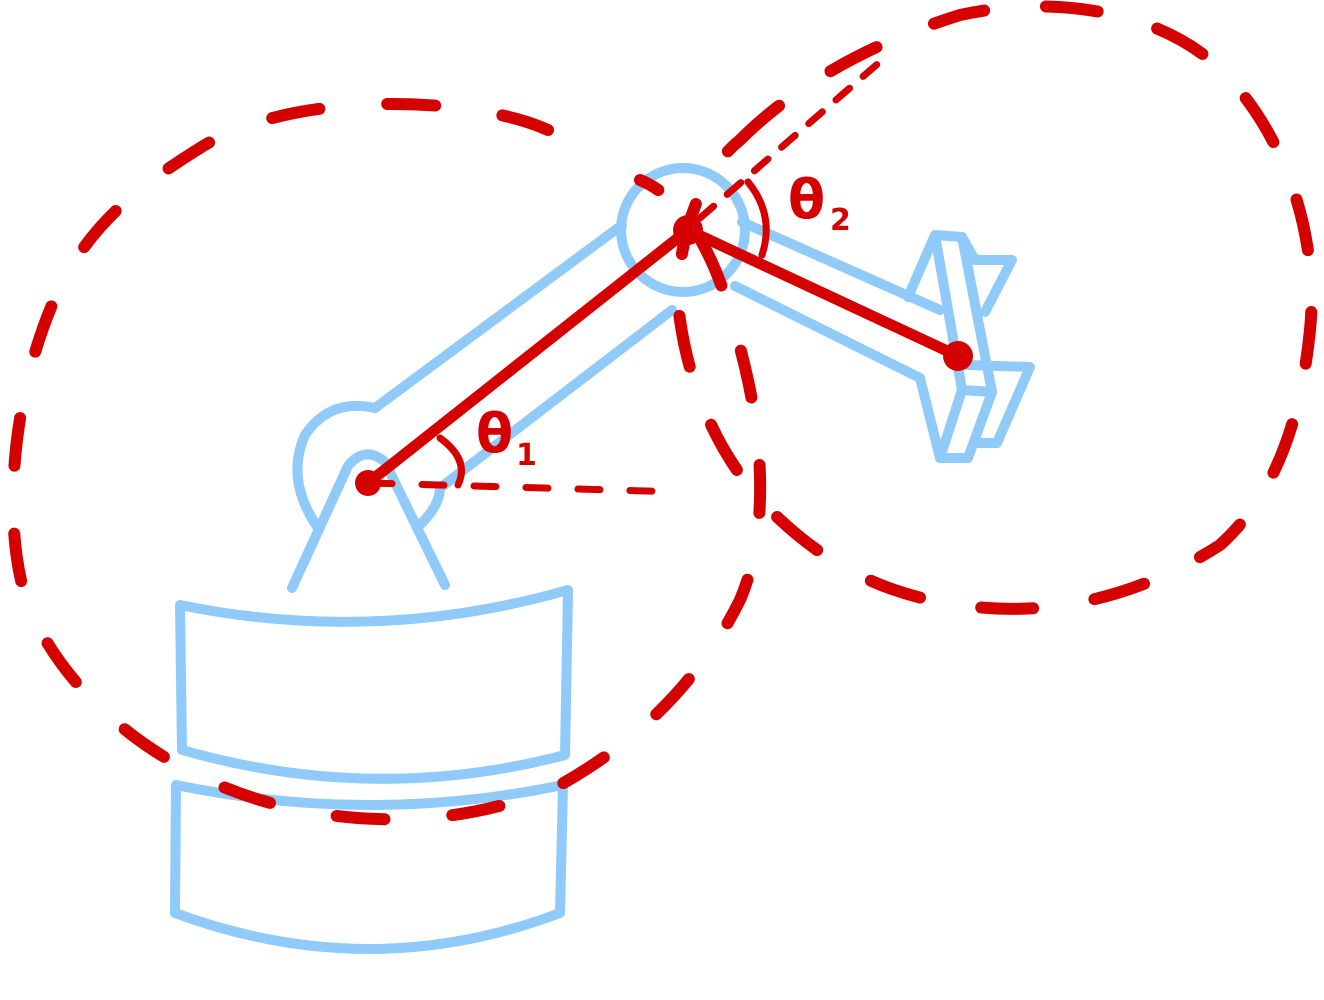 The image size is (1324, 1000). What do you see at coordinates (840, 220) in the screenshot?
I see `theta2-subscript: 2` at bounding box center [840, 220].